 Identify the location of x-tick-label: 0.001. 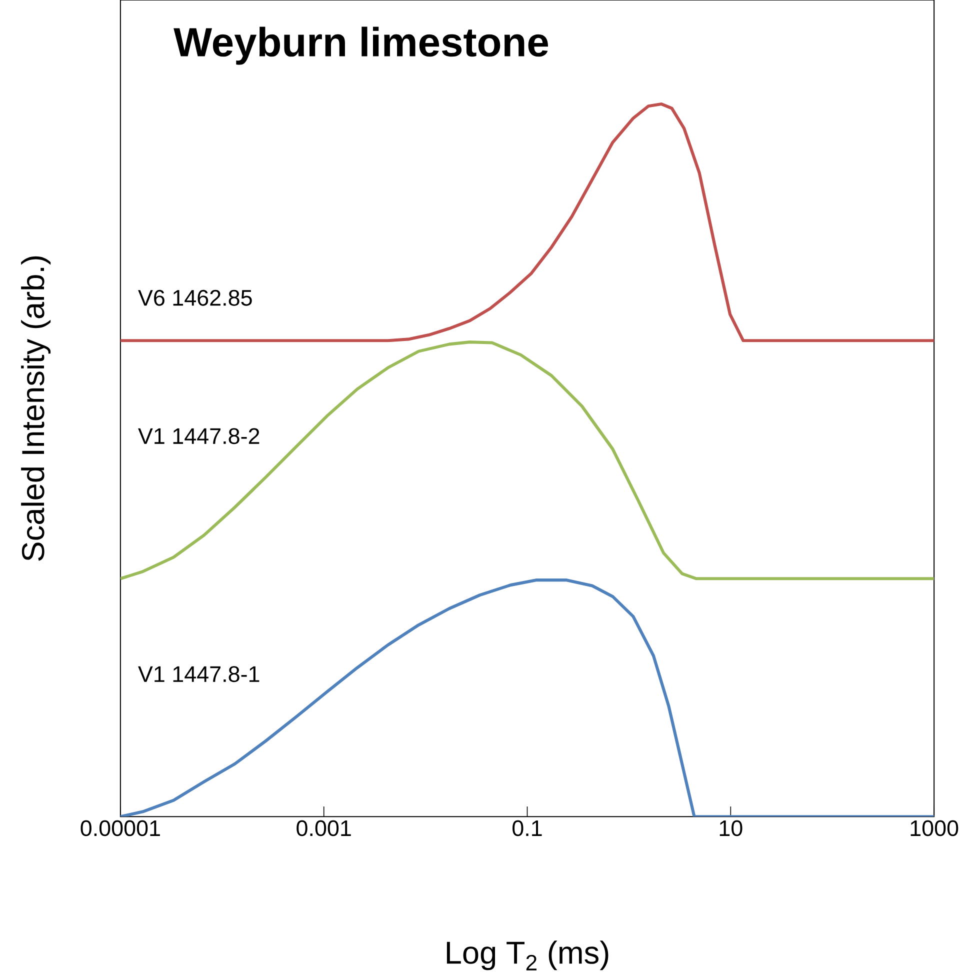
(323, 828).